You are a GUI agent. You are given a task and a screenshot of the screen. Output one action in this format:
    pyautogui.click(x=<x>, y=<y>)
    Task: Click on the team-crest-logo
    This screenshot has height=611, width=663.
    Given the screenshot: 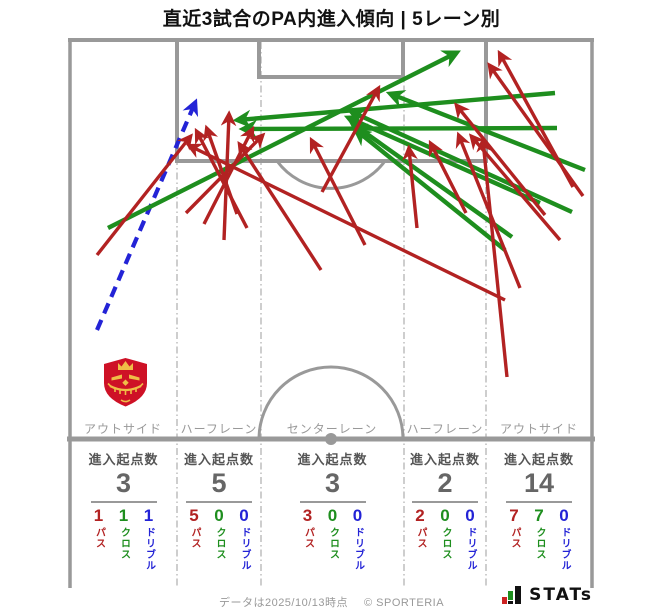 What is the action you would take?
    pyautogui.click(x=125, y=382)
    